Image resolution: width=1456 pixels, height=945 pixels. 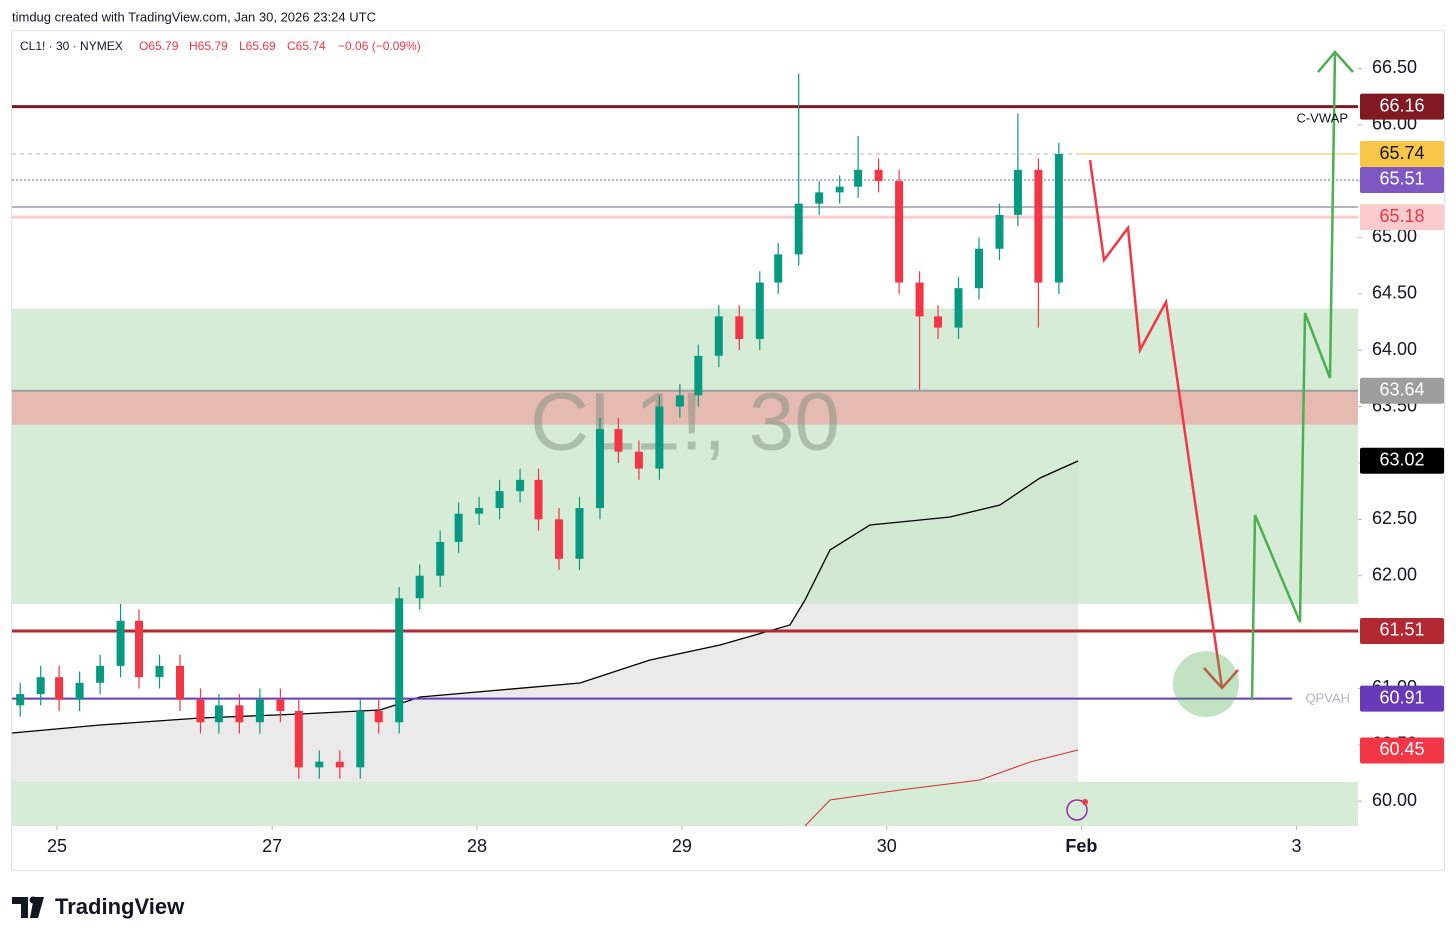 I want to click on price-label: 65.74, so click(x=1401, y=153).